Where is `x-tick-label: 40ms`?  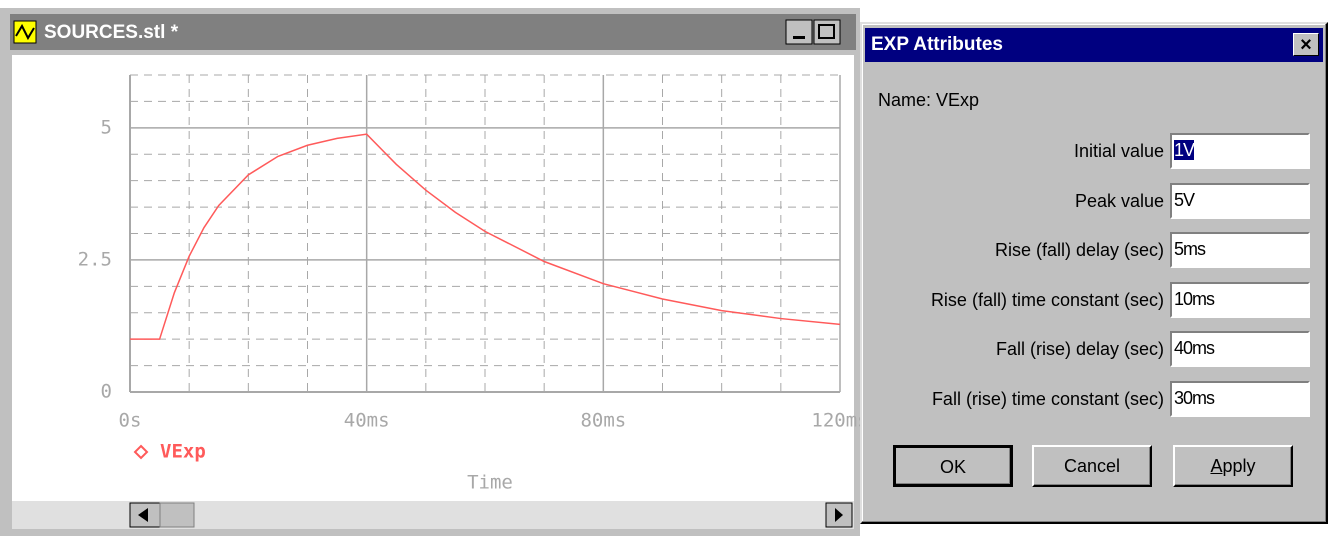 x-tick-label: 40ms is located at coordinates (367, 421).